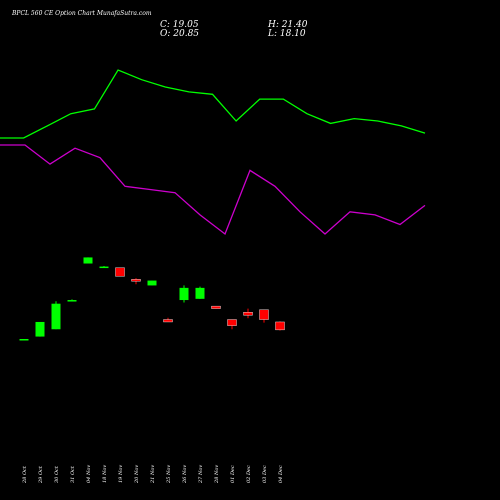 This screenshot has height=500, width=500. I want to click on x-tick-label: 29 Oct, so click(41, 474).